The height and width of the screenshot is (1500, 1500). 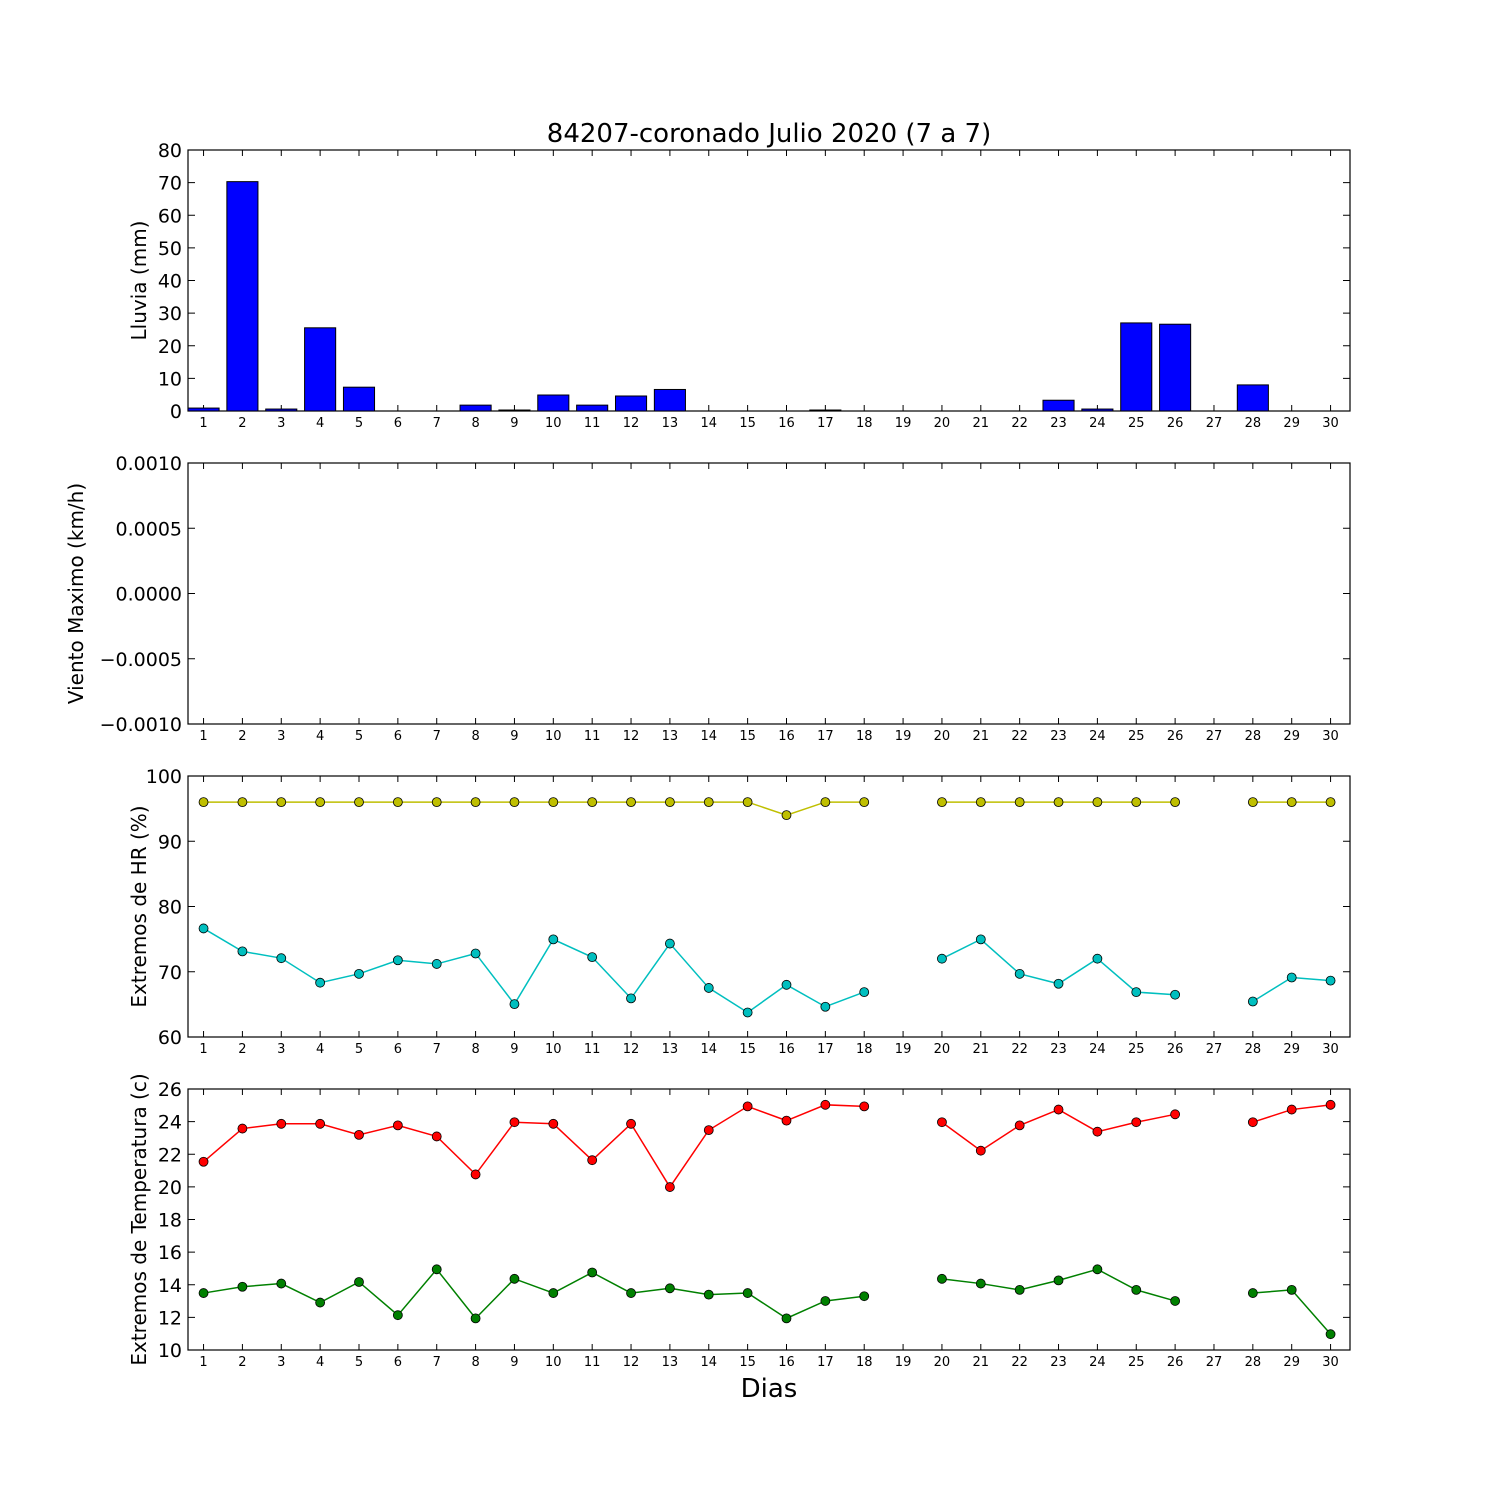 What do you see at coordinates (242, 736) in the screenshot?
I see `wind-xtick-label: 2` at bounding box center [242, 736].